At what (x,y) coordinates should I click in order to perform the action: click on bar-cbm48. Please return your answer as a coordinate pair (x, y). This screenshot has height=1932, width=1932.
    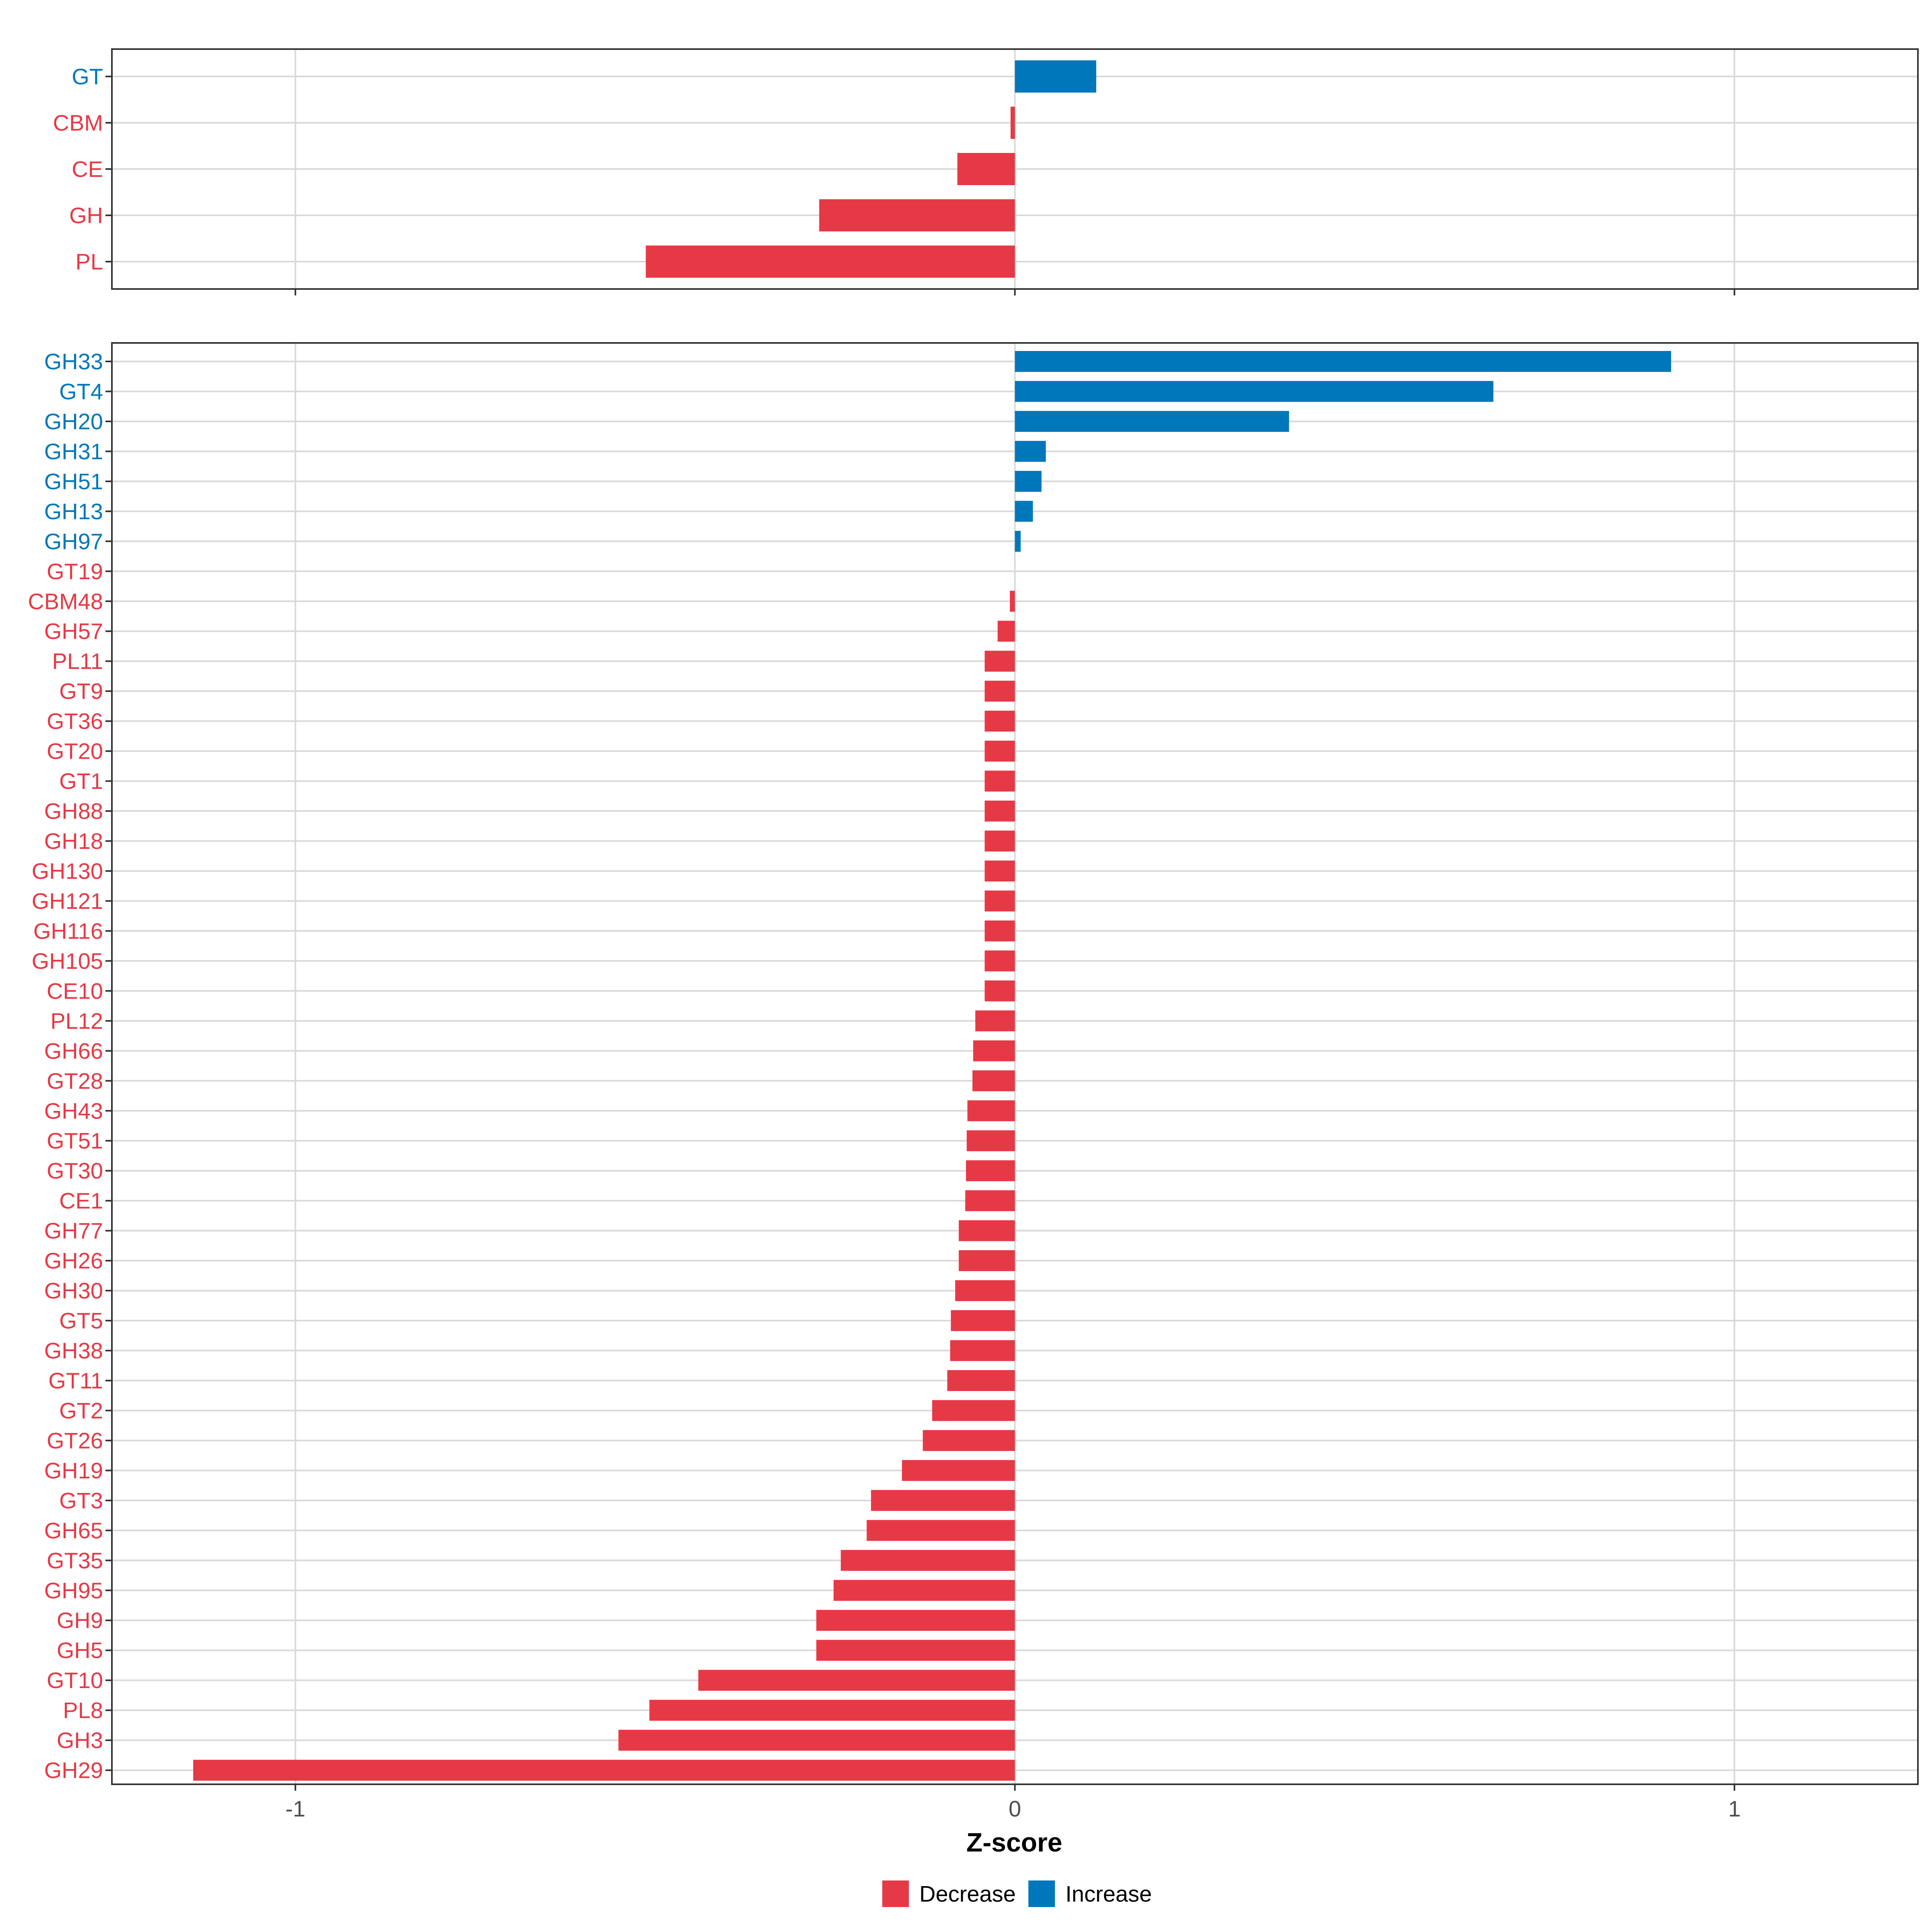
    Looking at the image, I should click on (1012, 601).